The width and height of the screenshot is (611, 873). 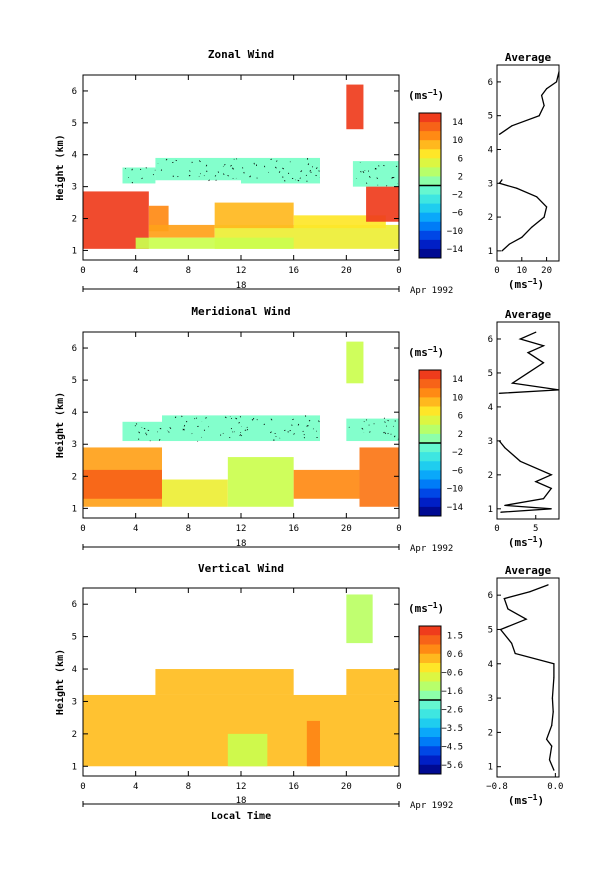 What do you see at coordinates (490, 218) in the screenshot?
I see `profile-y-tick-label: 2` at bounding box center [490, 218].